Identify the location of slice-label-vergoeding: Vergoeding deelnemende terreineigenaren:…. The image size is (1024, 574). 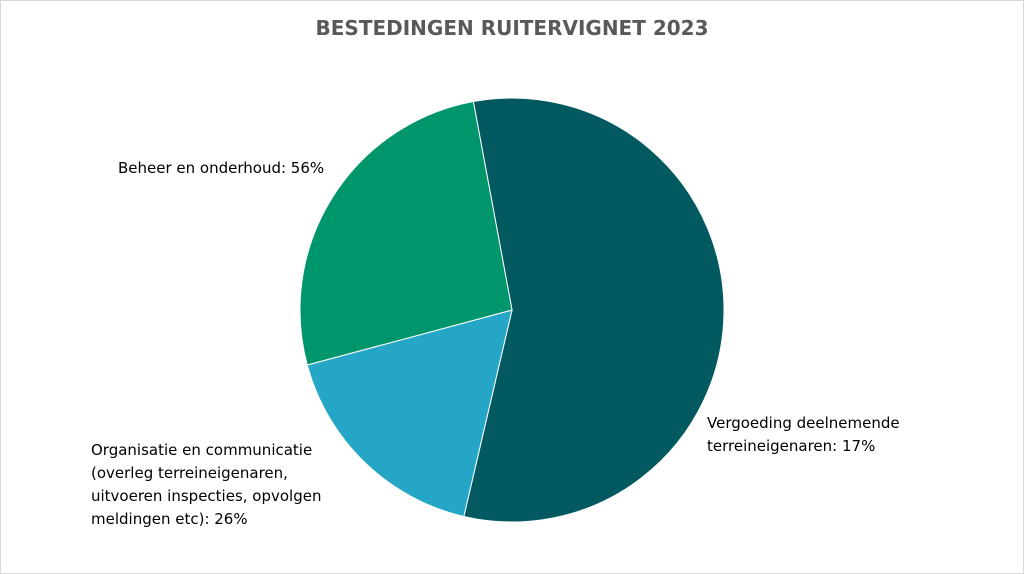
(803, 435).